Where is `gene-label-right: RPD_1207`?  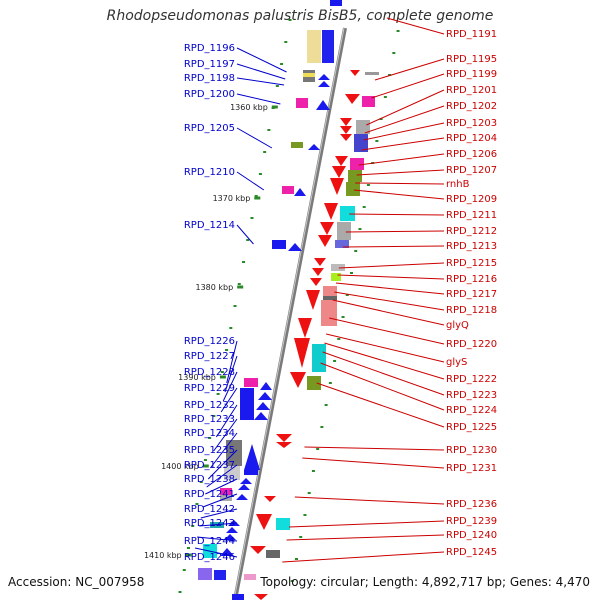 gene-label-right: RPD_1207 is located at coordinates (471, 170).